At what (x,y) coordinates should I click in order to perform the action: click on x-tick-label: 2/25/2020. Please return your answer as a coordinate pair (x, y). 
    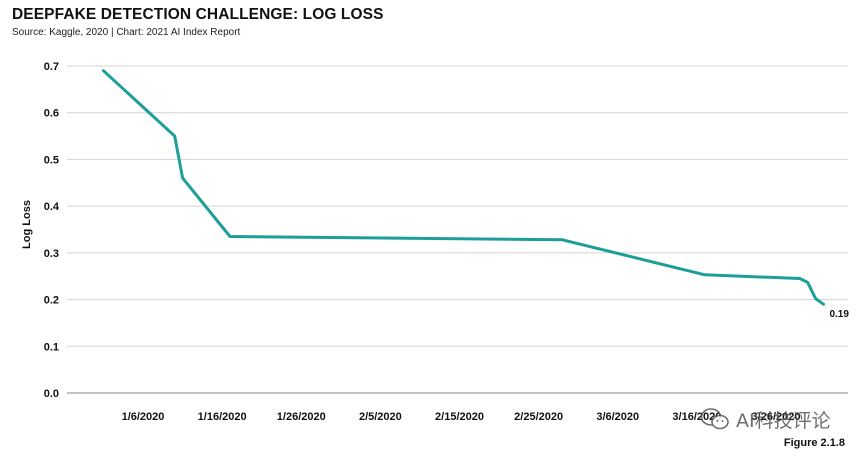
    Looking at the image, I should click on (538, 417).